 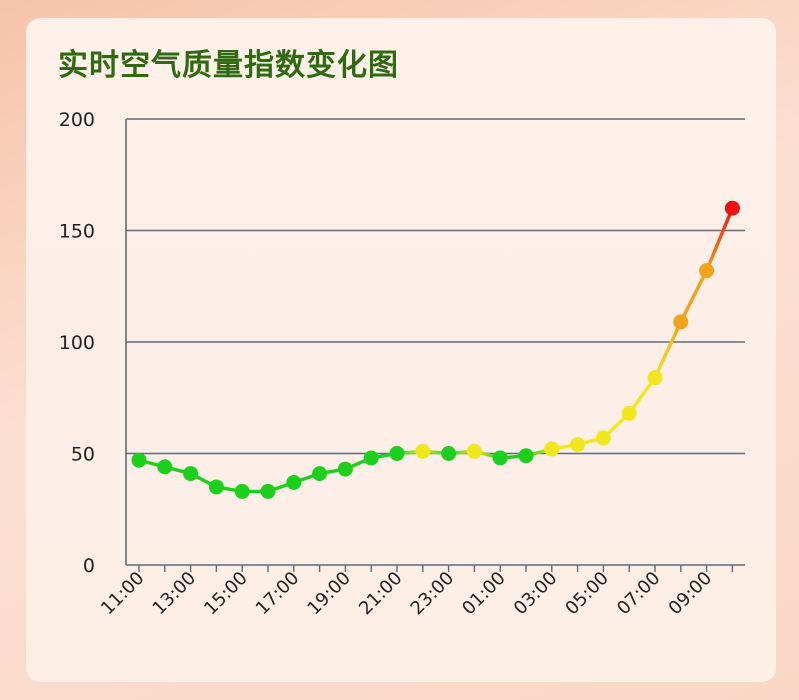 What do you see at coordinates (139, 460) in the screenshot?
I see `data-point-11:00` at bounding box center [139, 460].